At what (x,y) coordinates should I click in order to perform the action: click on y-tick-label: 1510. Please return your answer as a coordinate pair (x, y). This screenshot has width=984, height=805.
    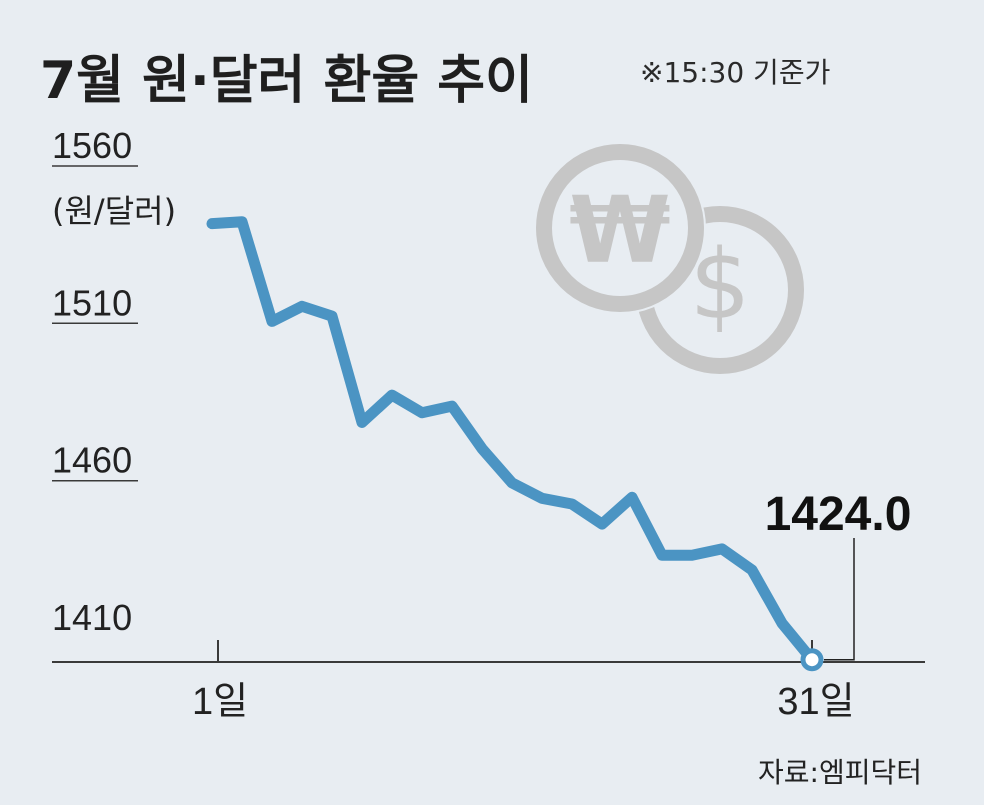
    Looking at the image, I should click on (92, 302).